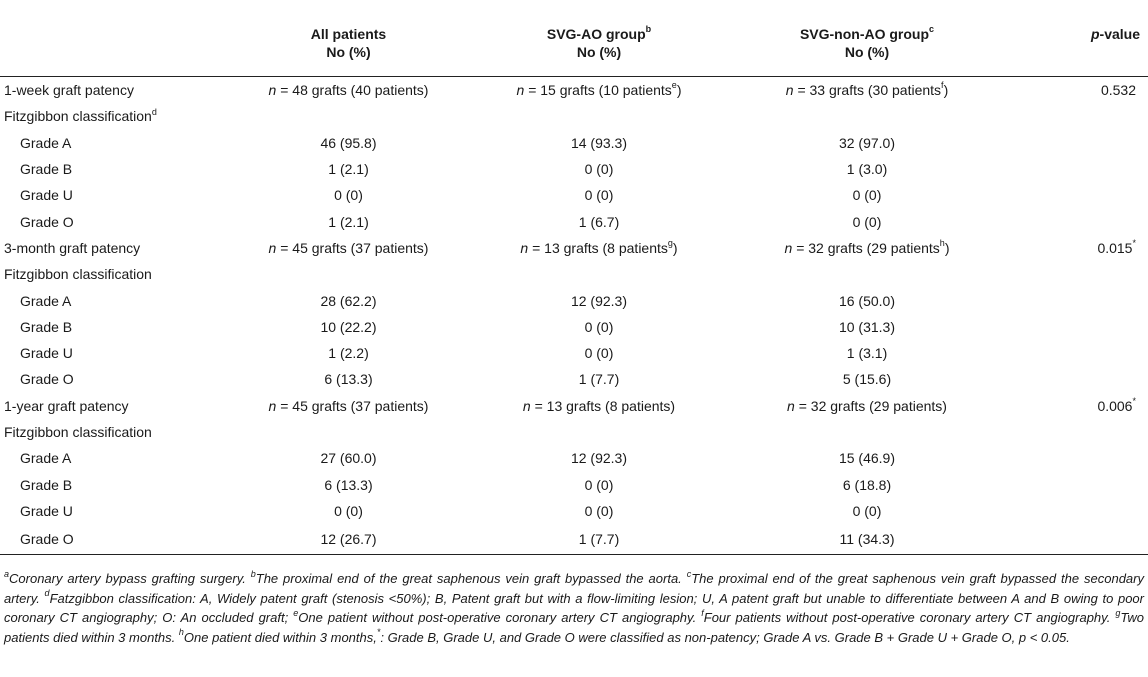 The image size is (1148, 677). I want to click on cell-value: 28 (62.2), so click(348, 300).